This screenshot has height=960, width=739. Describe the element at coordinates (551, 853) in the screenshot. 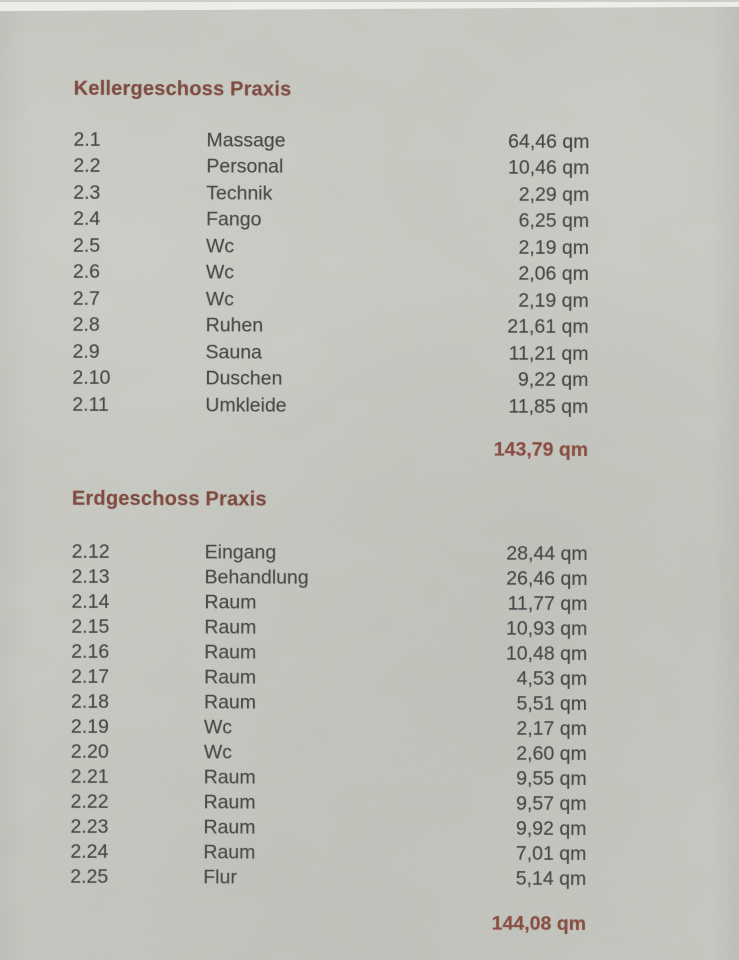

I see `room-area: 7,01 qm` at that location.